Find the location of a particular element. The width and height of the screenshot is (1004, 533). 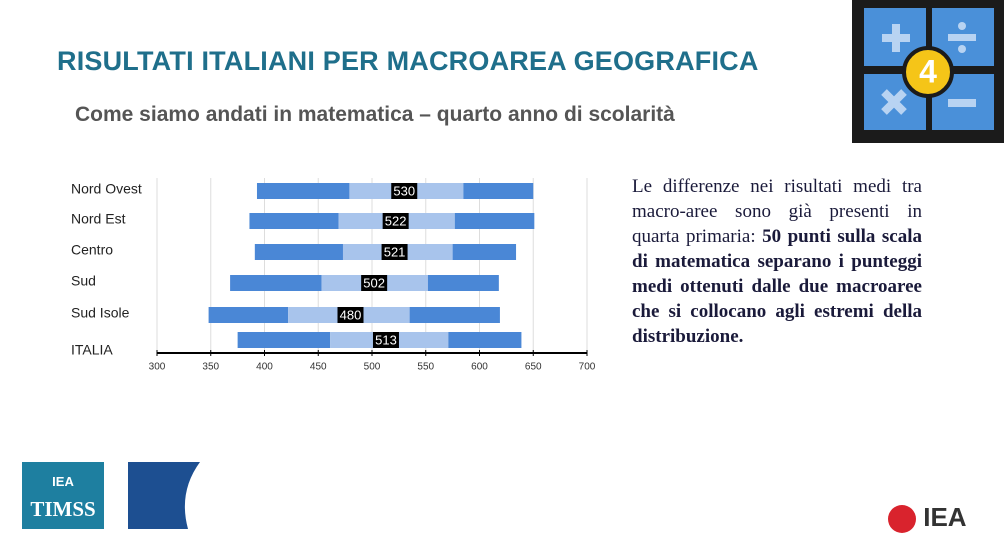

y-tick-label: ITALIA is located at coordinates (92, 350).